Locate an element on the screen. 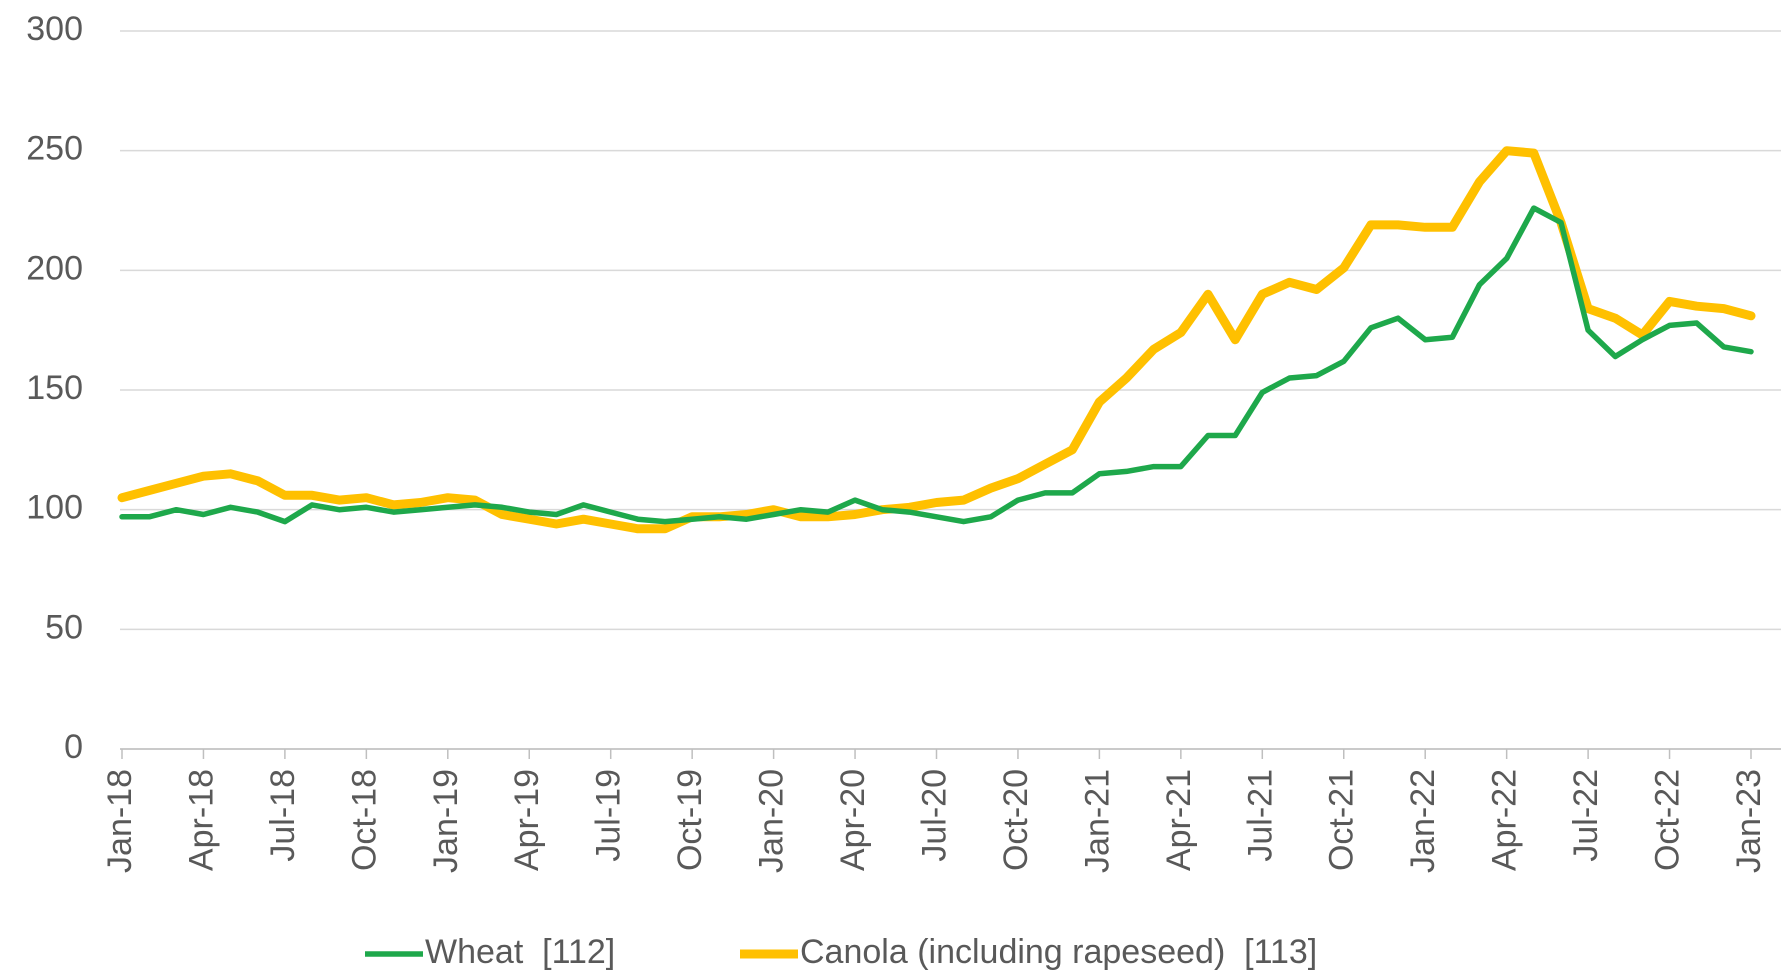 The width and height of the screenshot is (1785, 976). x-tick-label: Jan-22 is located at coordinates (1423, 821).